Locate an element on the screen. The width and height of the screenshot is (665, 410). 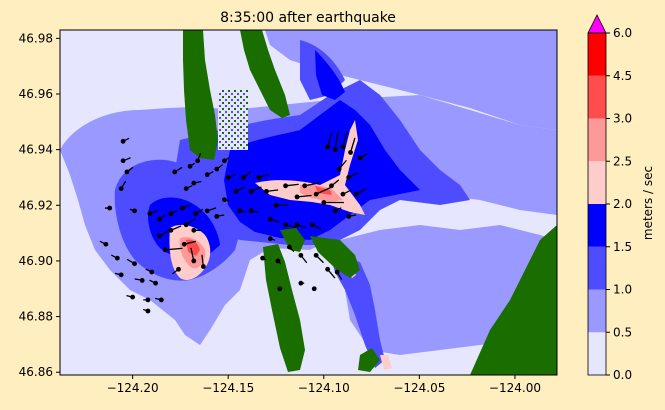
east-upland-land is located at coordinates (538, 330).